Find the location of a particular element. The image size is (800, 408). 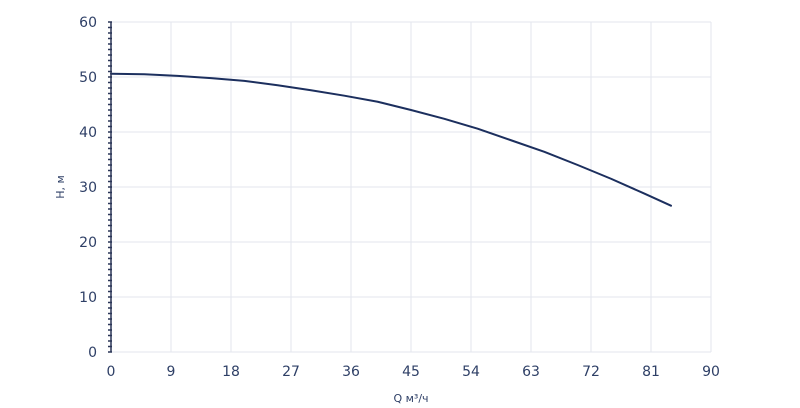

y-tick-label: 10 is located at coordinates (88, 298).